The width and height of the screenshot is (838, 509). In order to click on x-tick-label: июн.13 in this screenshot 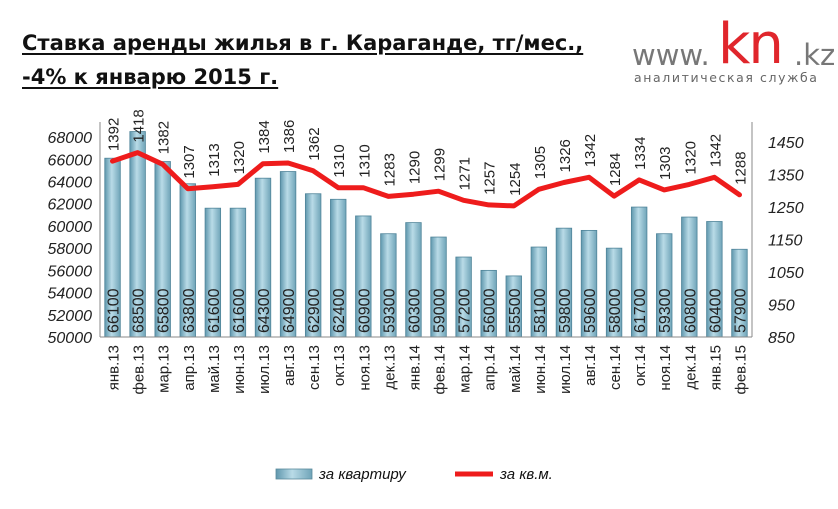, I will do `click(239, 369)`.